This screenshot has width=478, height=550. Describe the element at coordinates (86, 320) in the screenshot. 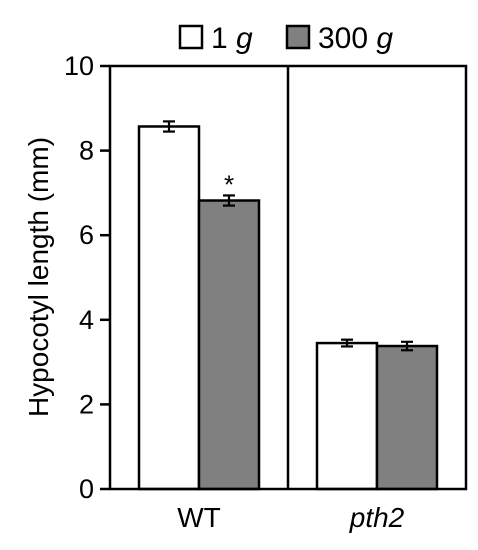

I see `y-tick-label-2: 4` at that location.